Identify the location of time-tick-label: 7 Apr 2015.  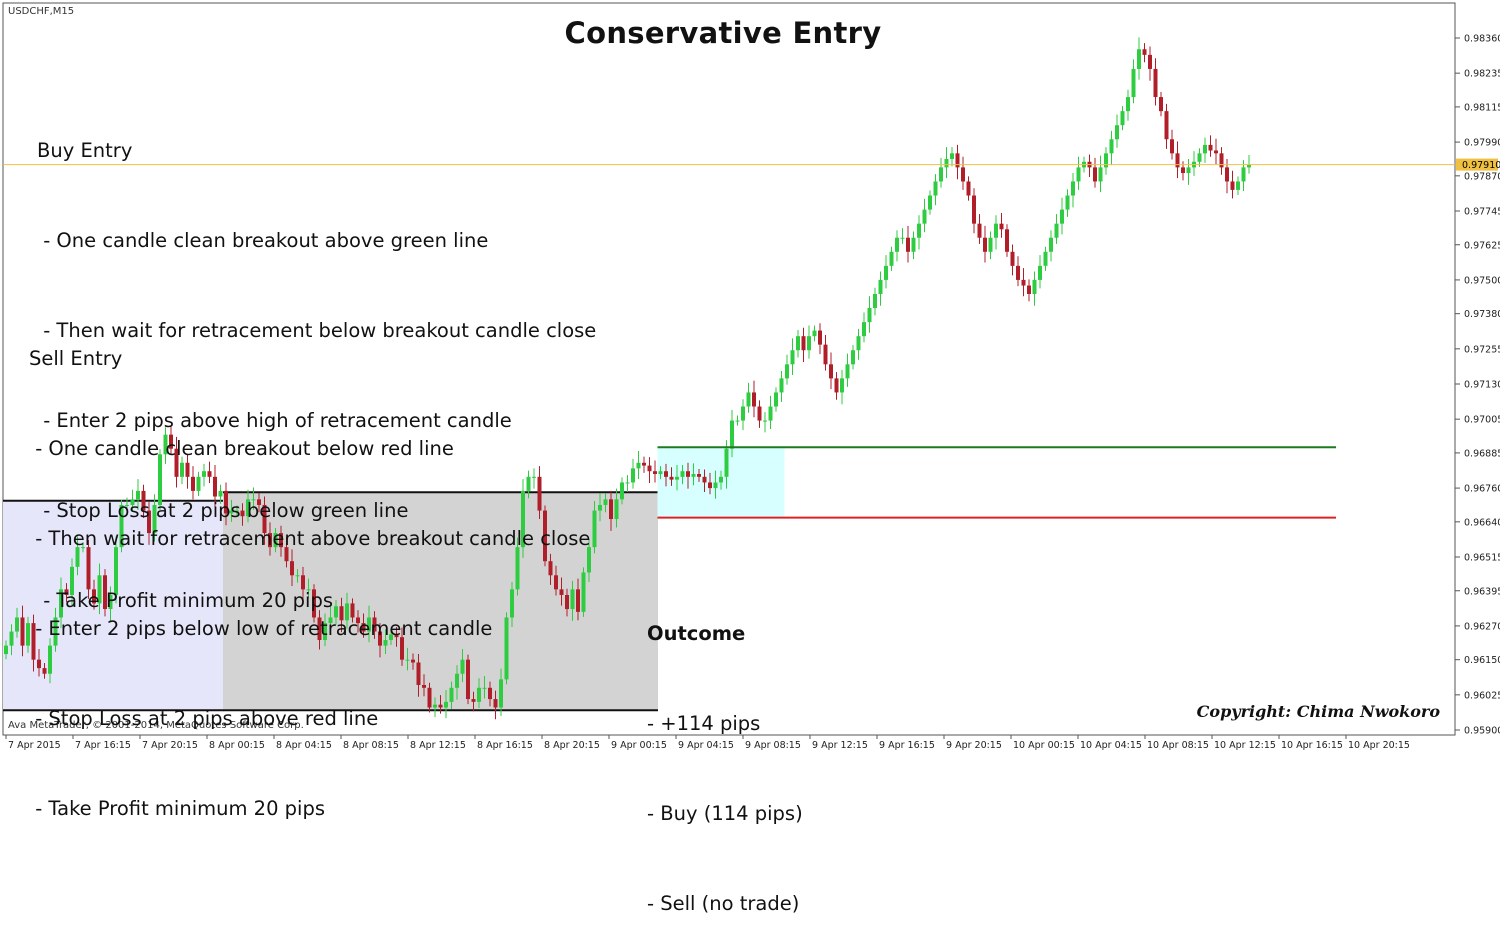
(34, 745).